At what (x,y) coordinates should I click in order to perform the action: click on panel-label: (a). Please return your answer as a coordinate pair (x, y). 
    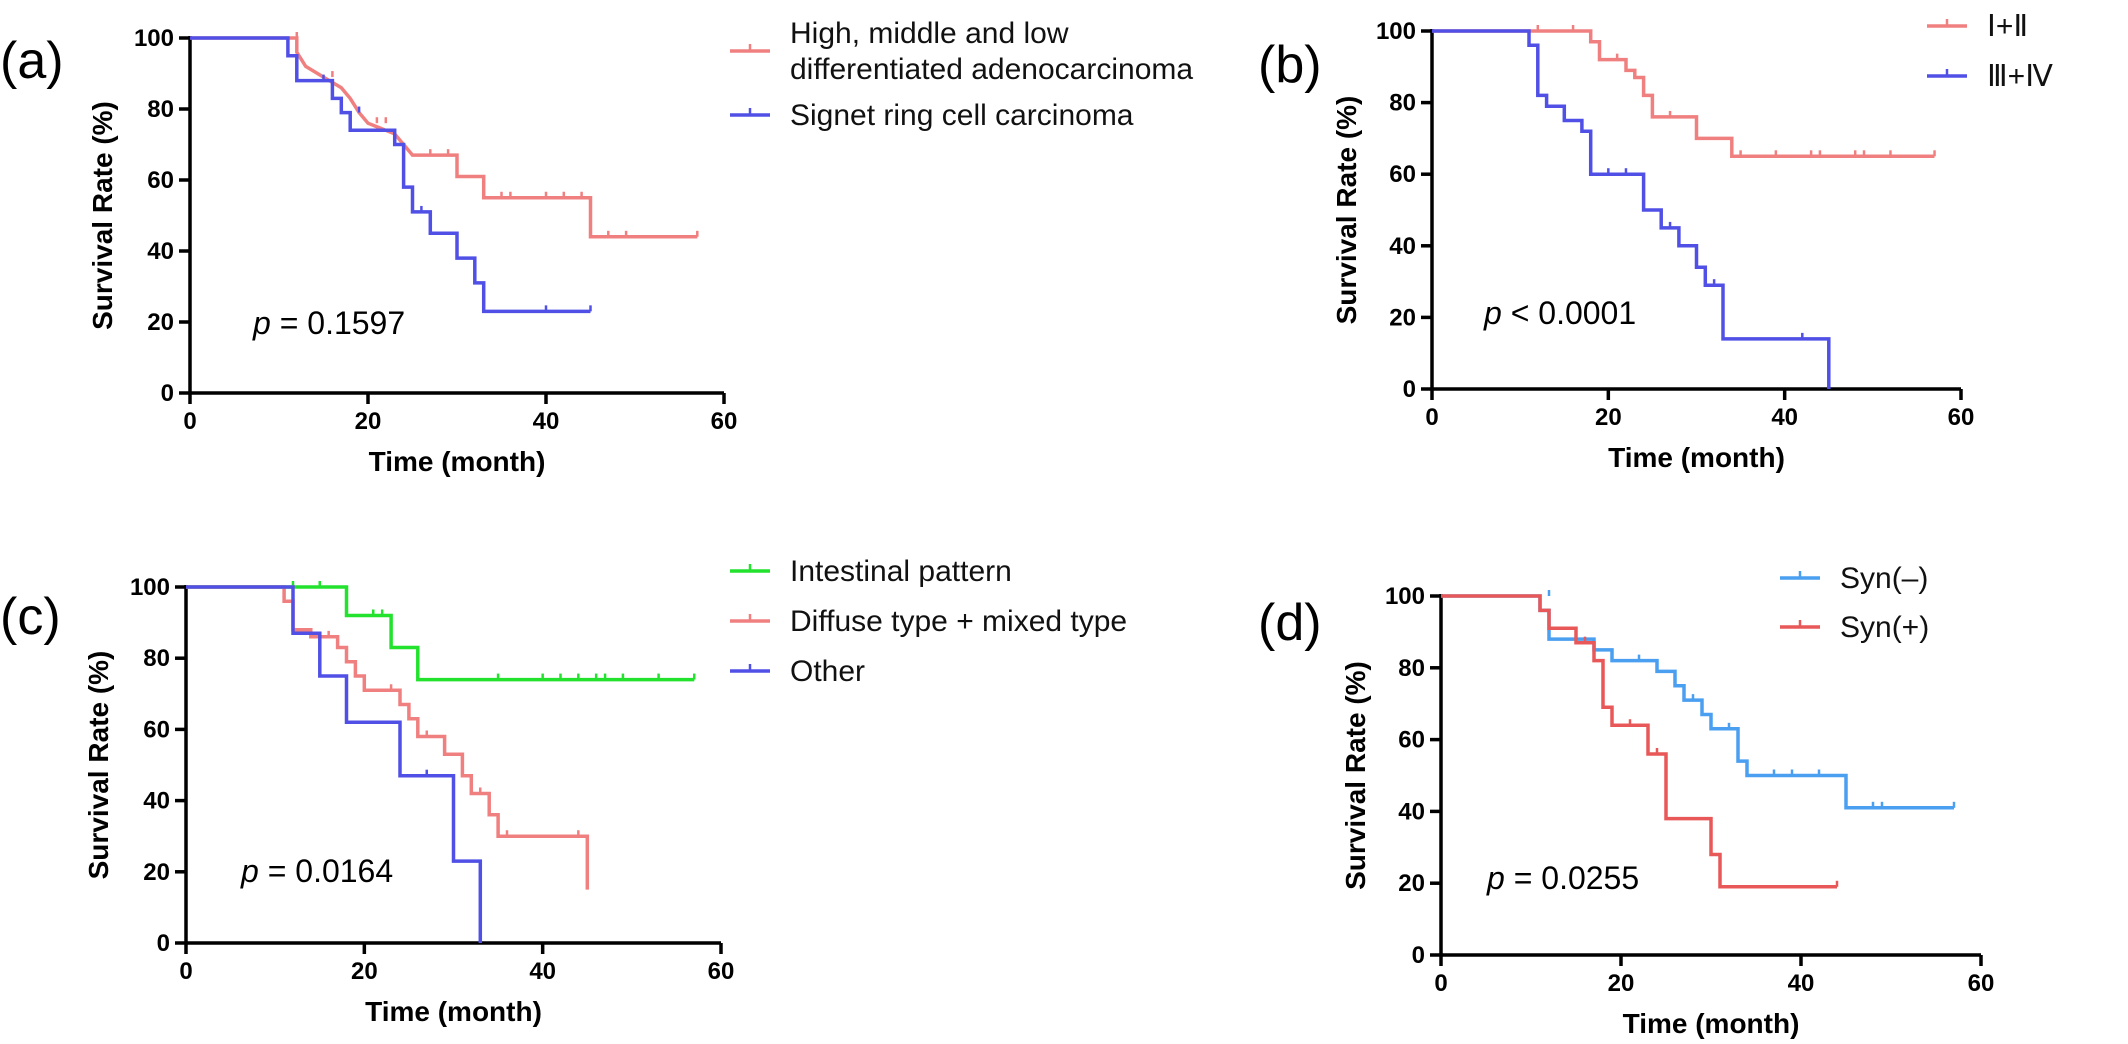
    Looking at the image, I should click on (32, 61).